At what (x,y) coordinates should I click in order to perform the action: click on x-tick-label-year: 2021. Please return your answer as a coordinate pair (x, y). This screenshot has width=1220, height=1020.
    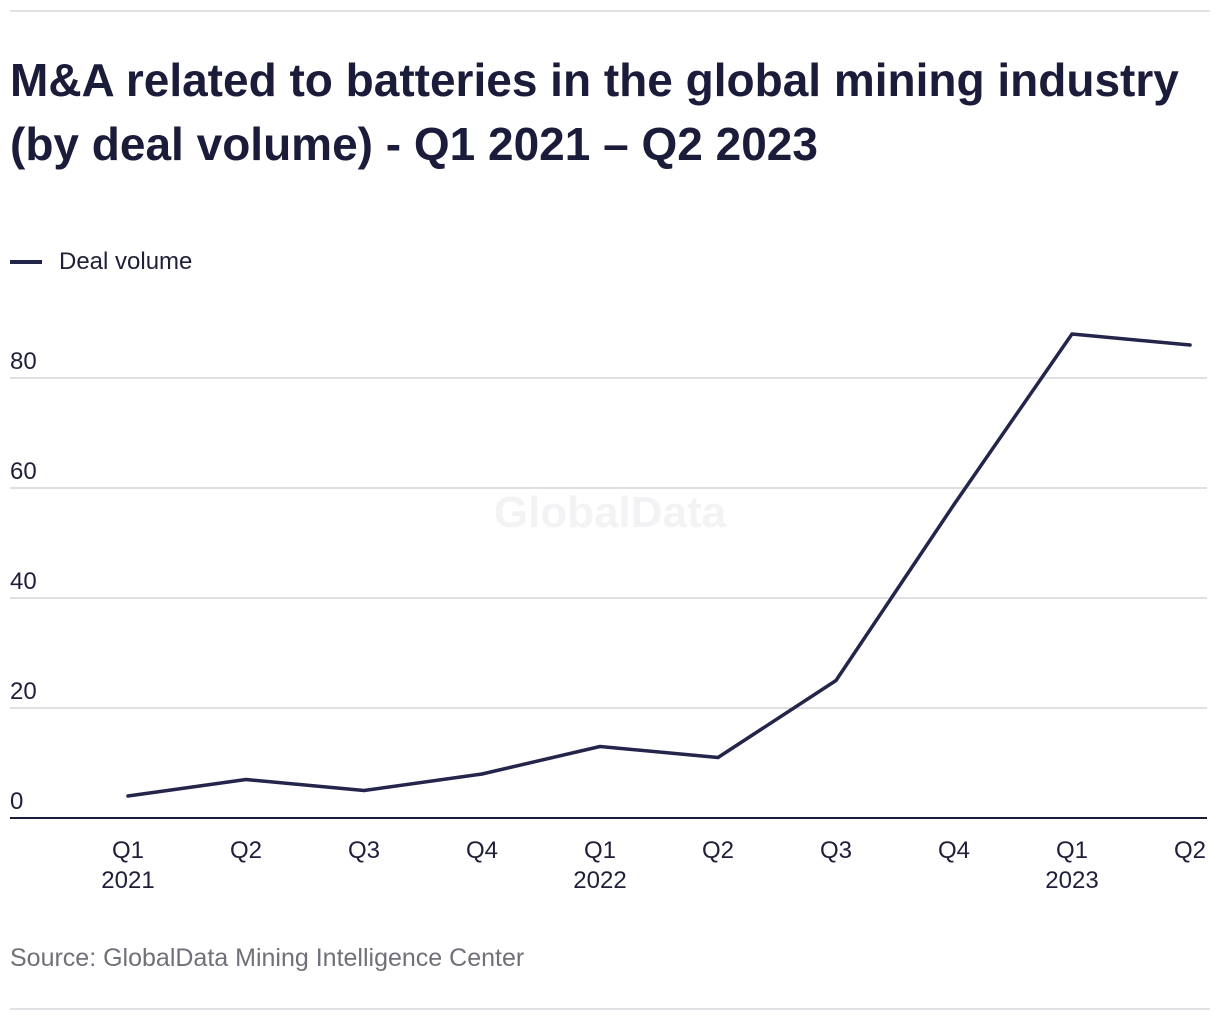
    Looking at the image, I should click on (127, 880).